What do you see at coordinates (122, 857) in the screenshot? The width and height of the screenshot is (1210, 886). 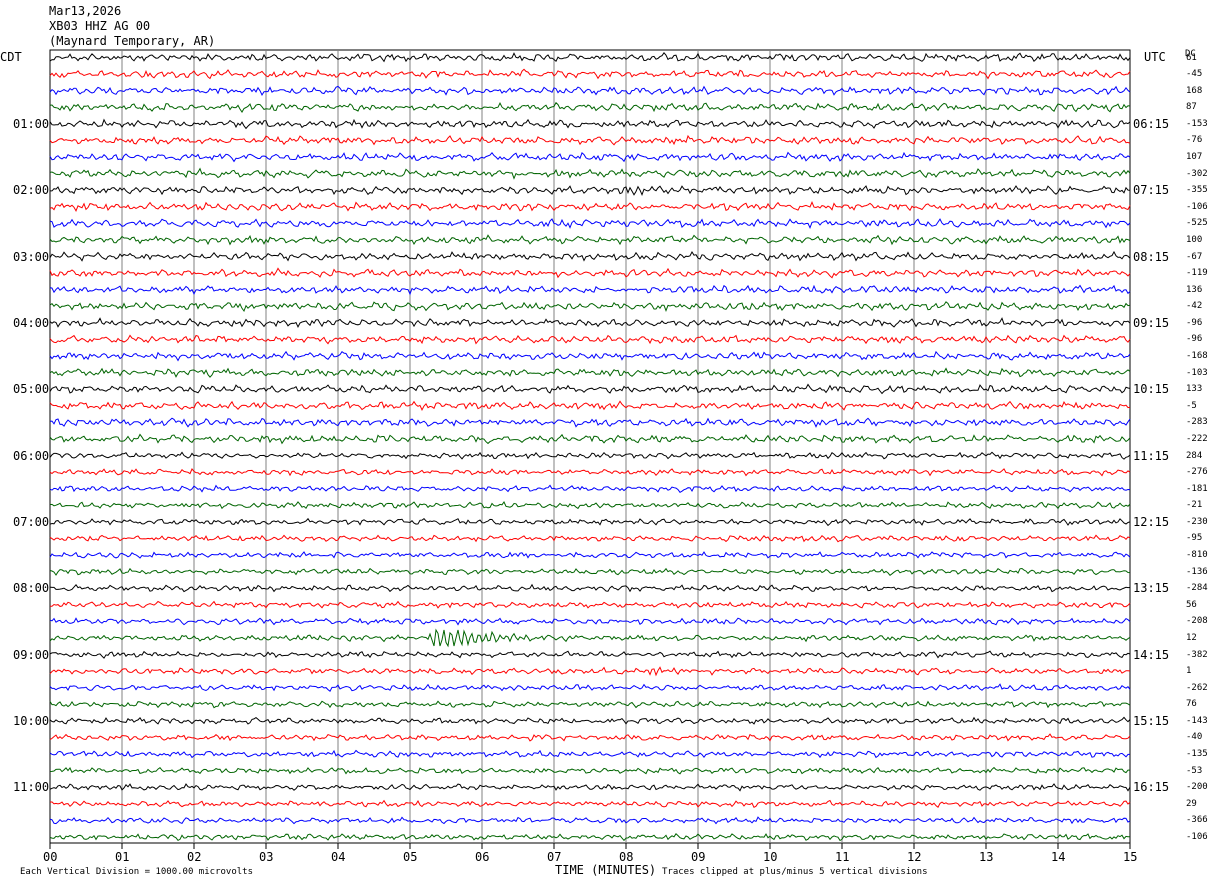 I see `x-tick-label: 01` at bounding box center [122, 857].